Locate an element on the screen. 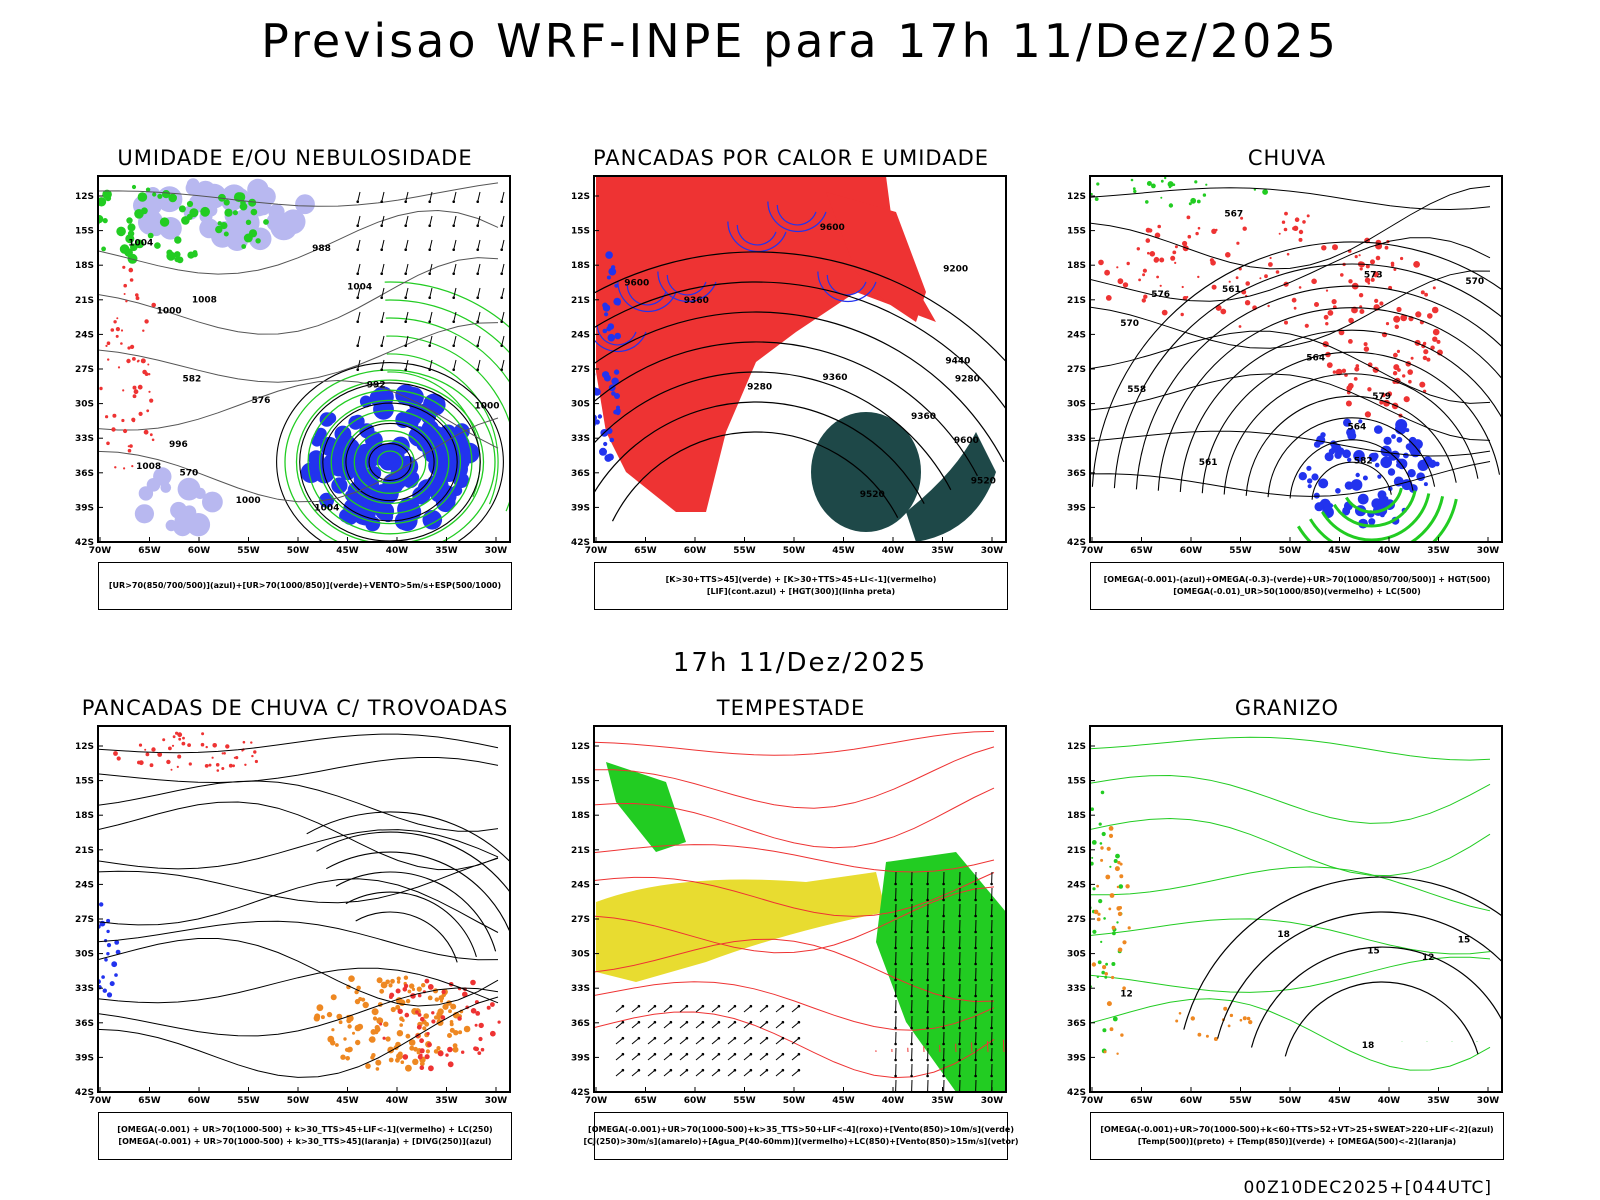 Image resolution: width=1600 pixels, height=1200 pixels. map-frame is located at coordinates (304, 909).